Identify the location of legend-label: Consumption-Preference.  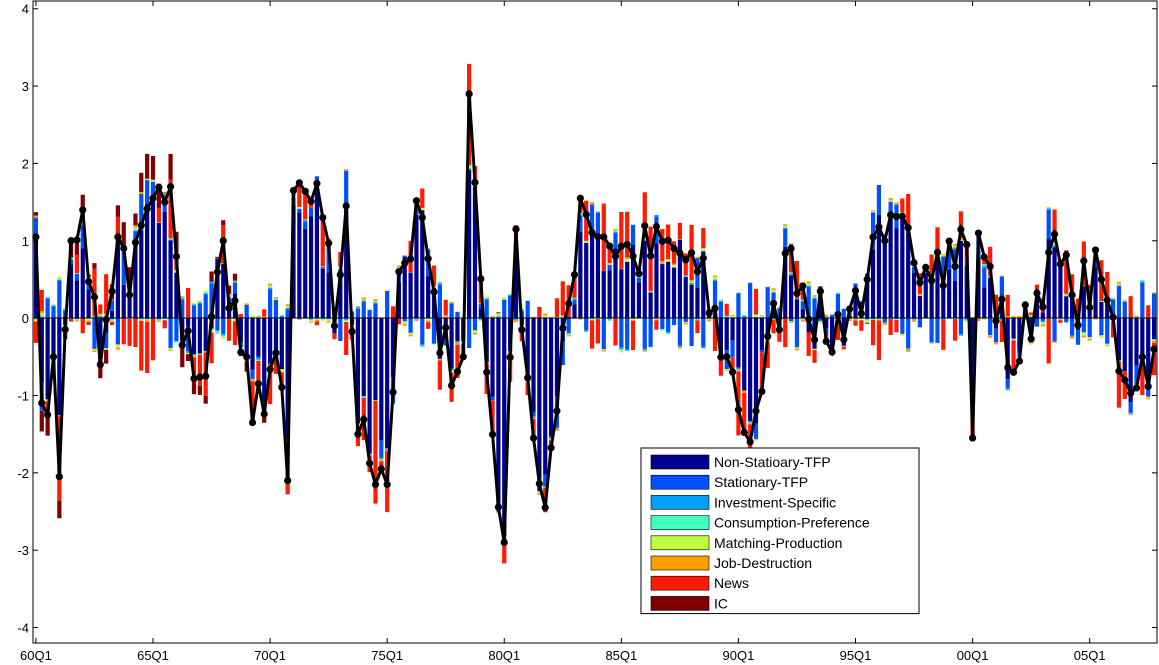
(792, 523).